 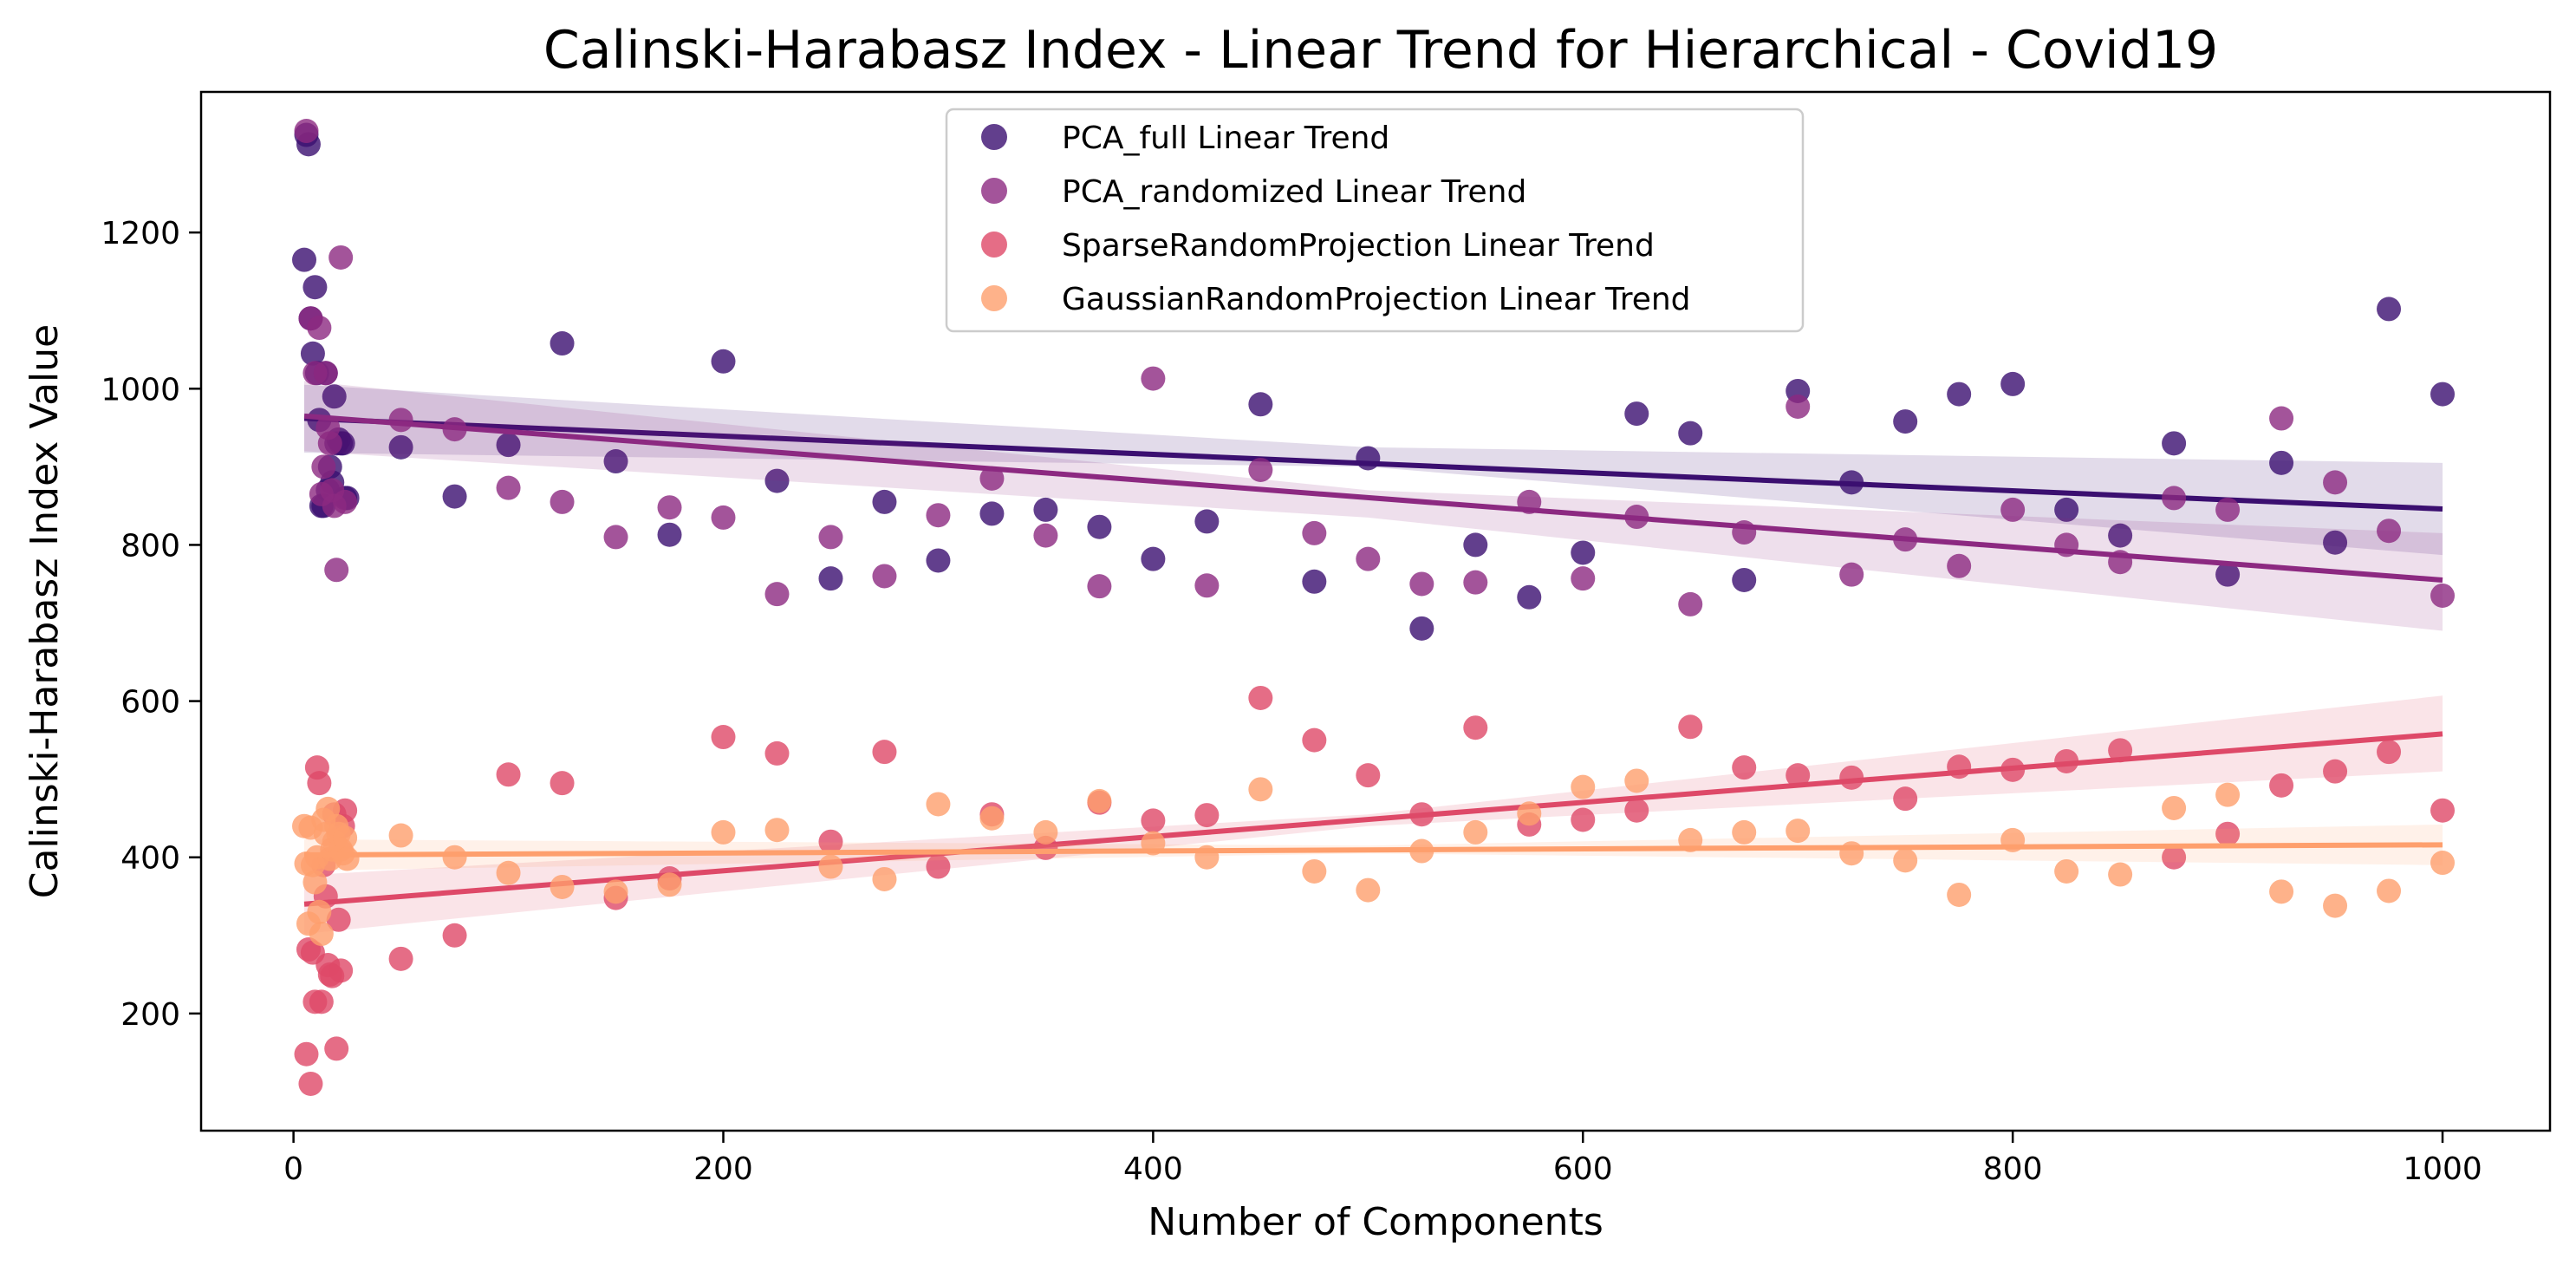 I want to click on y-tick-label: 400, so click(x=150, y=859).